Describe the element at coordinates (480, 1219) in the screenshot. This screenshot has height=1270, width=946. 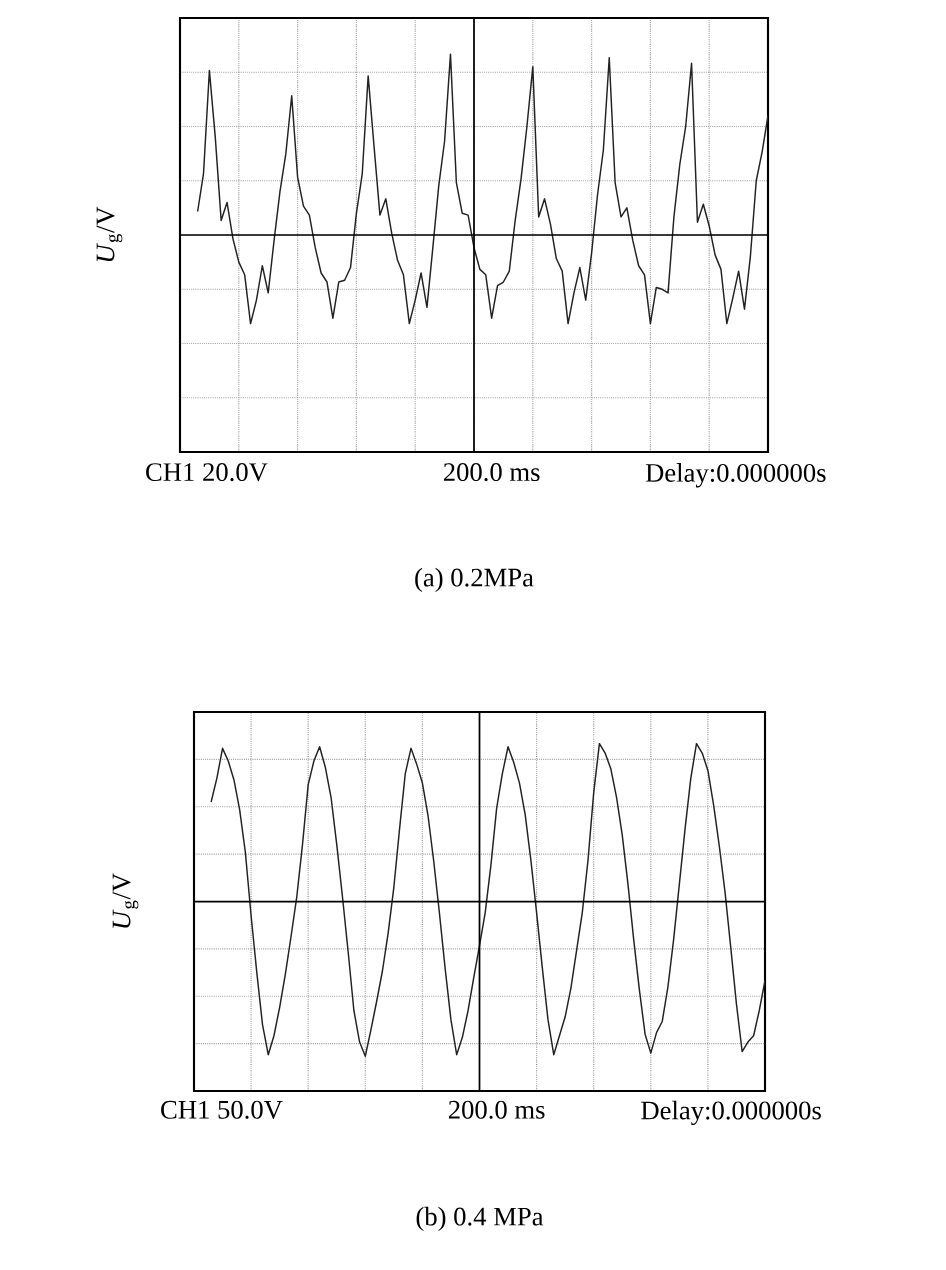
I see `text: (b) 0.4 MPa` at that location.